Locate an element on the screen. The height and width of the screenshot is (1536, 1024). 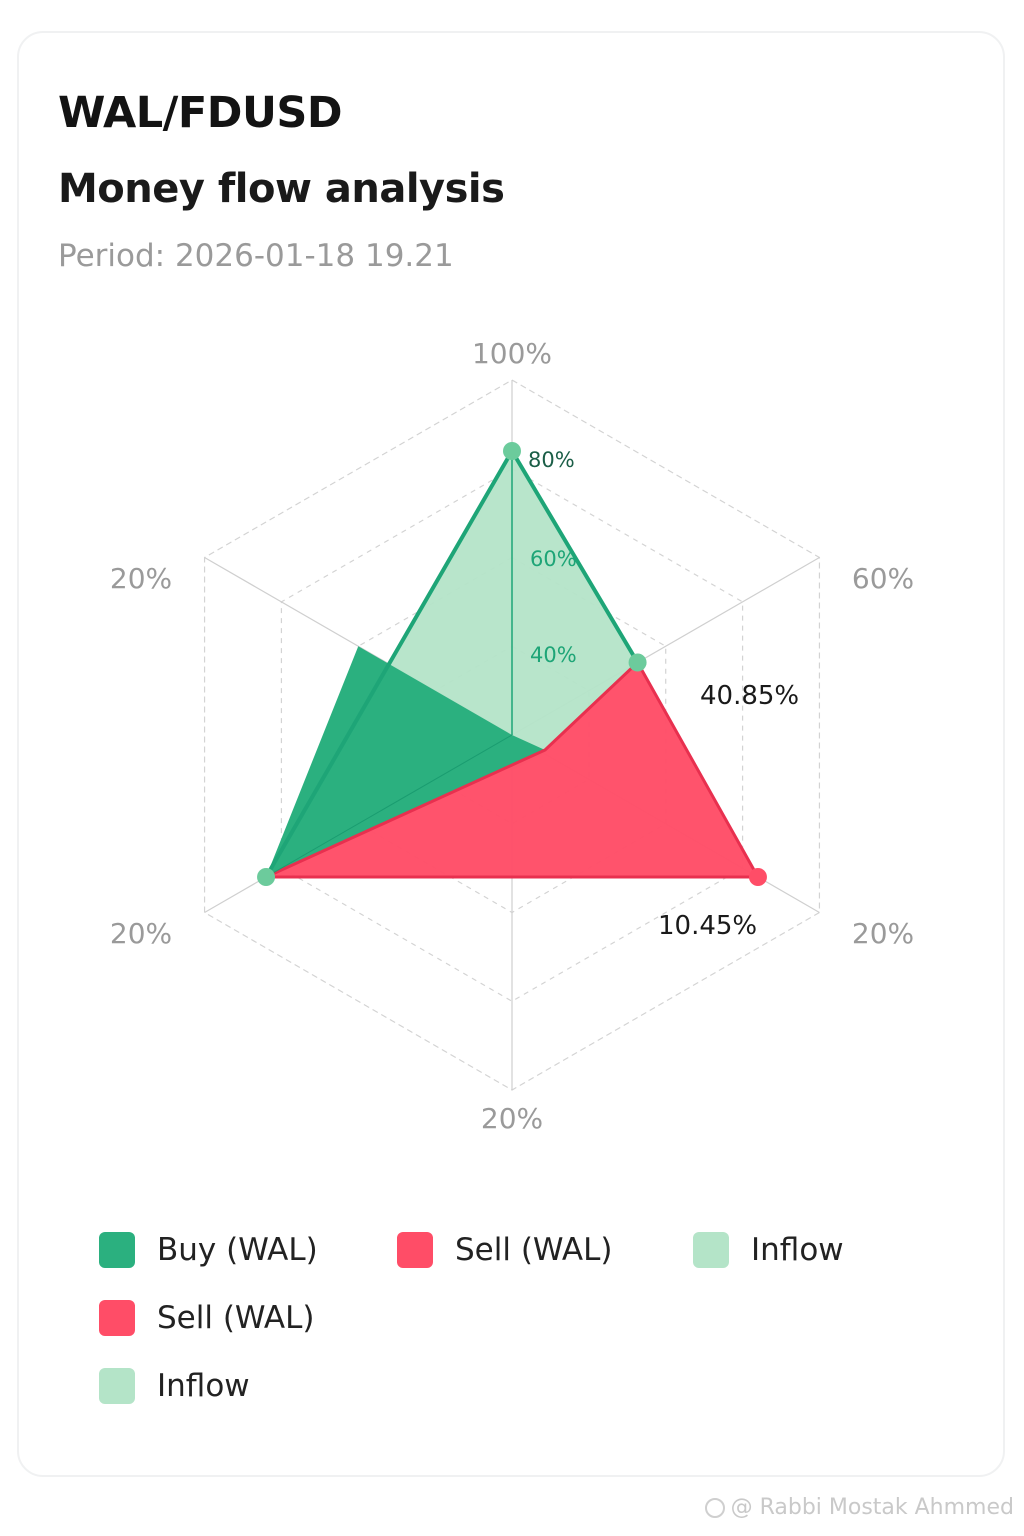
point-top is located at coordinates (512, 451).